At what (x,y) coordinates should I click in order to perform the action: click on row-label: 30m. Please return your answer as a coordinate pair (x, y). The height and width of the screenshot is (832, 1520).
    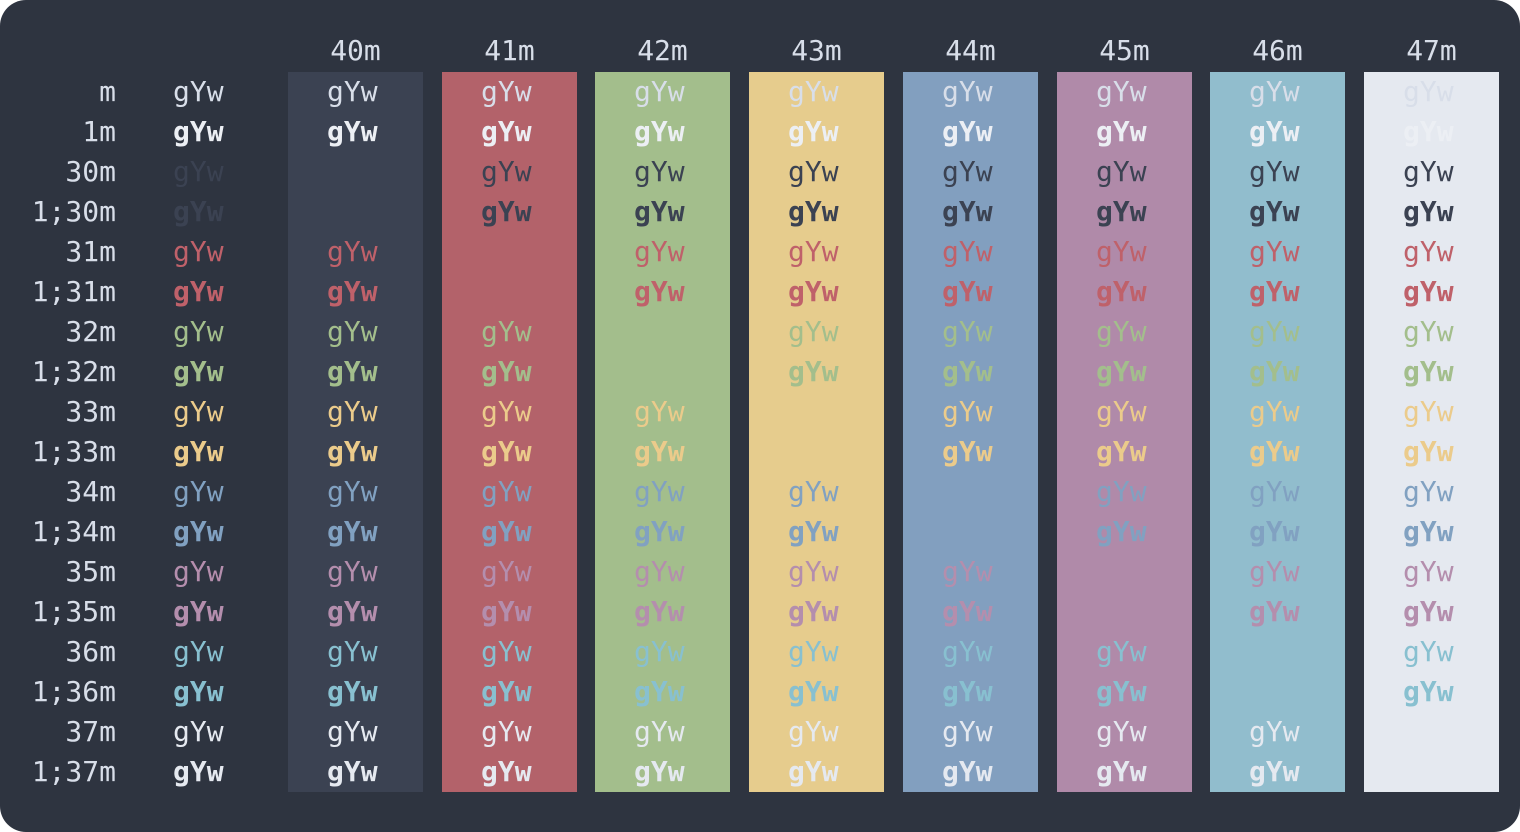
    Looking at the image, I should click on (90, 171).